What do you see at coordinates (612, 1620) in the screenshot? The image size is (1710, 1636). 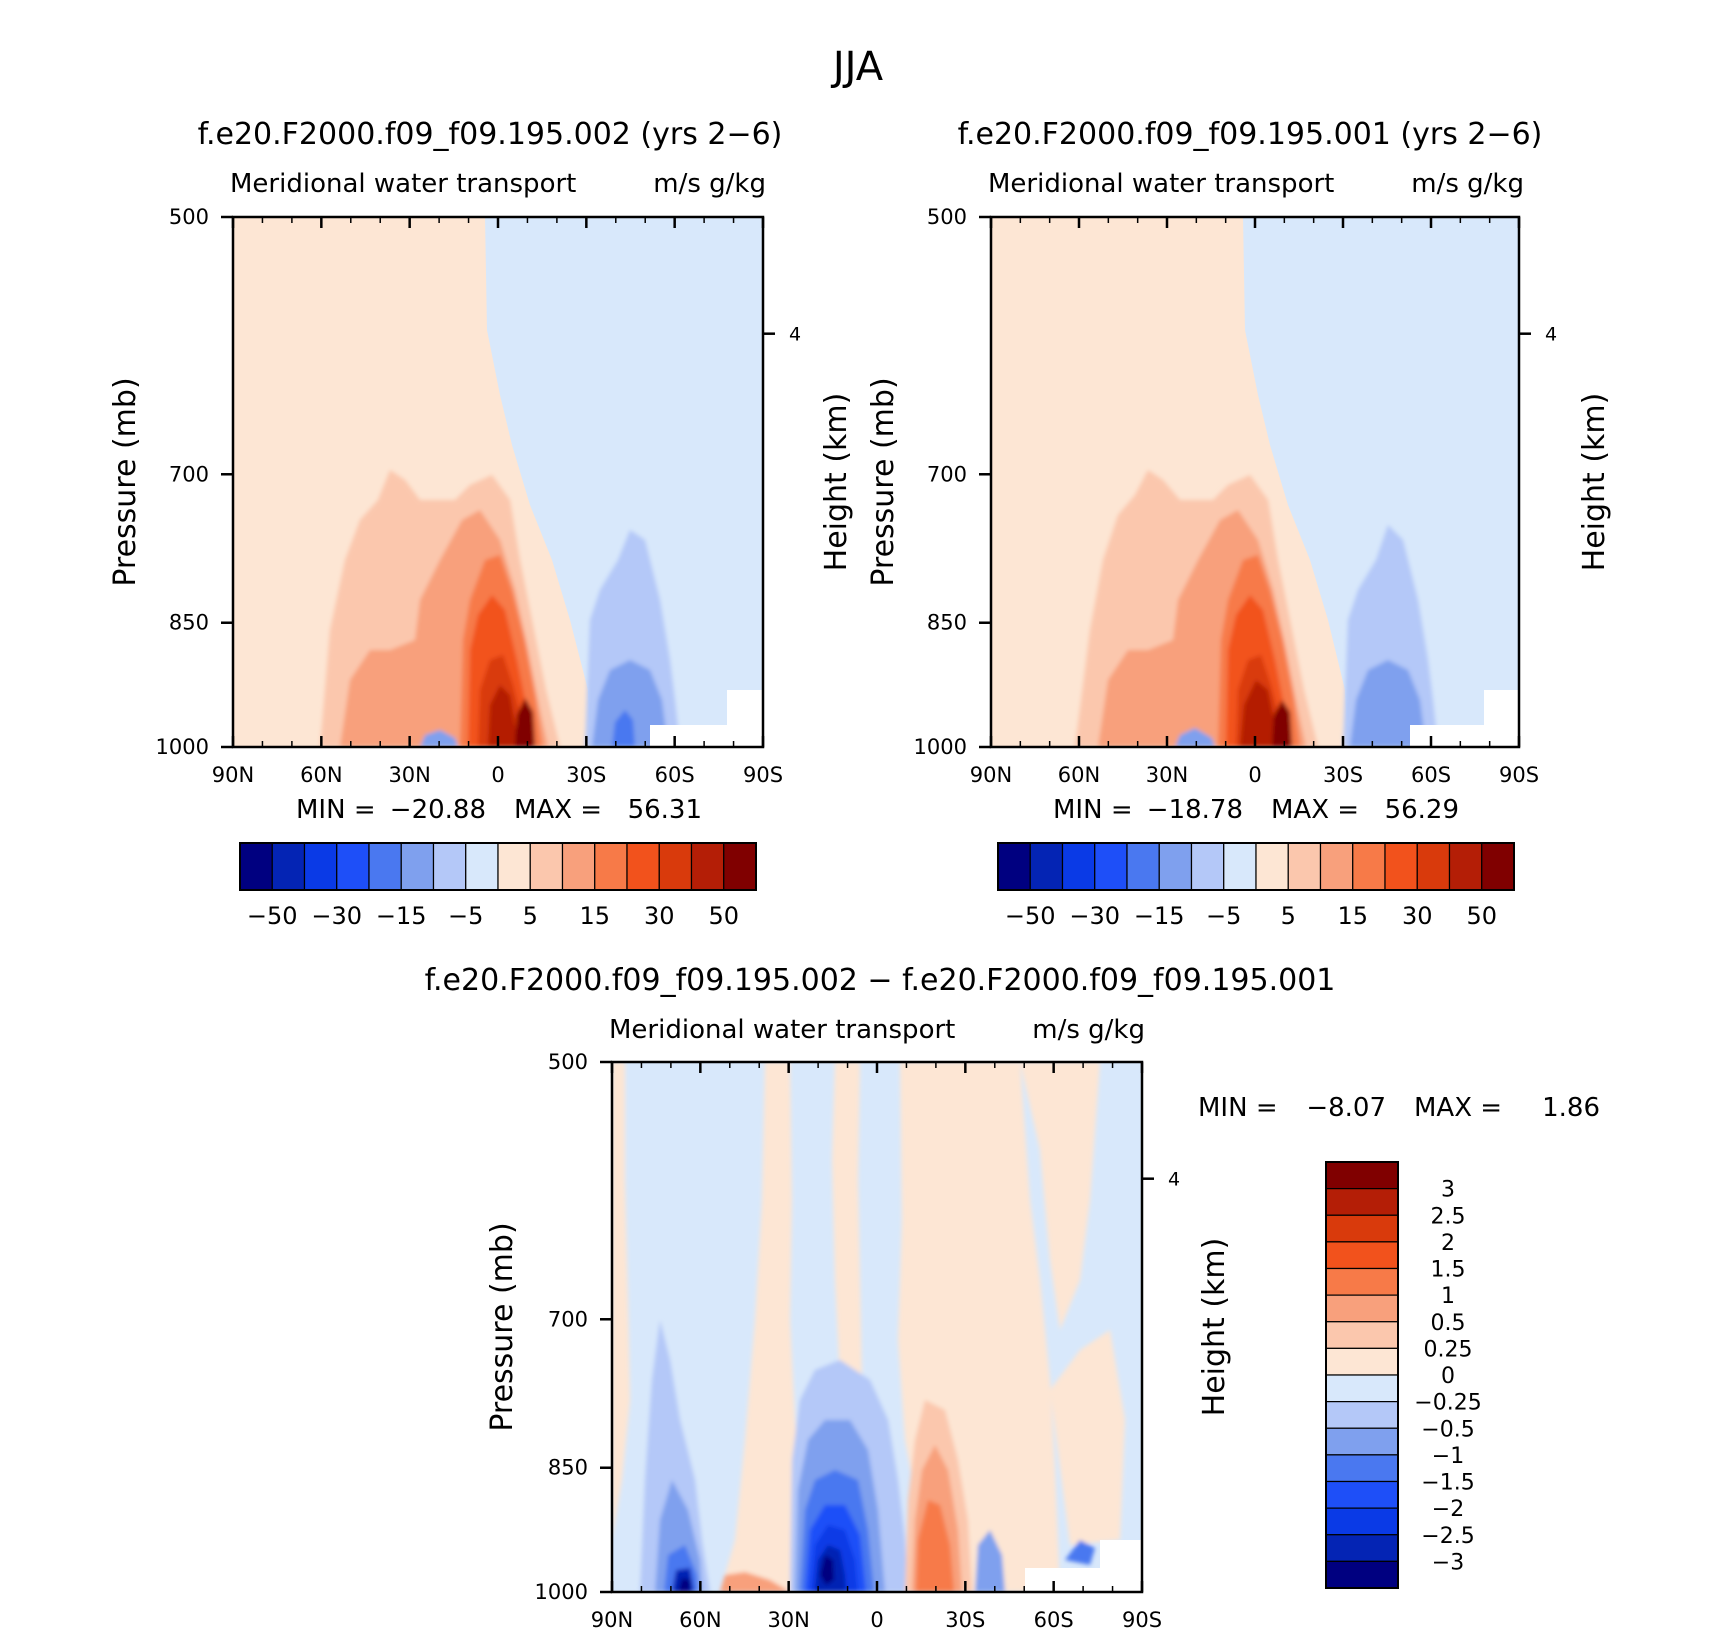 I see `panel-3-xtick-label: 90N` at bounding box center [612, 1620].